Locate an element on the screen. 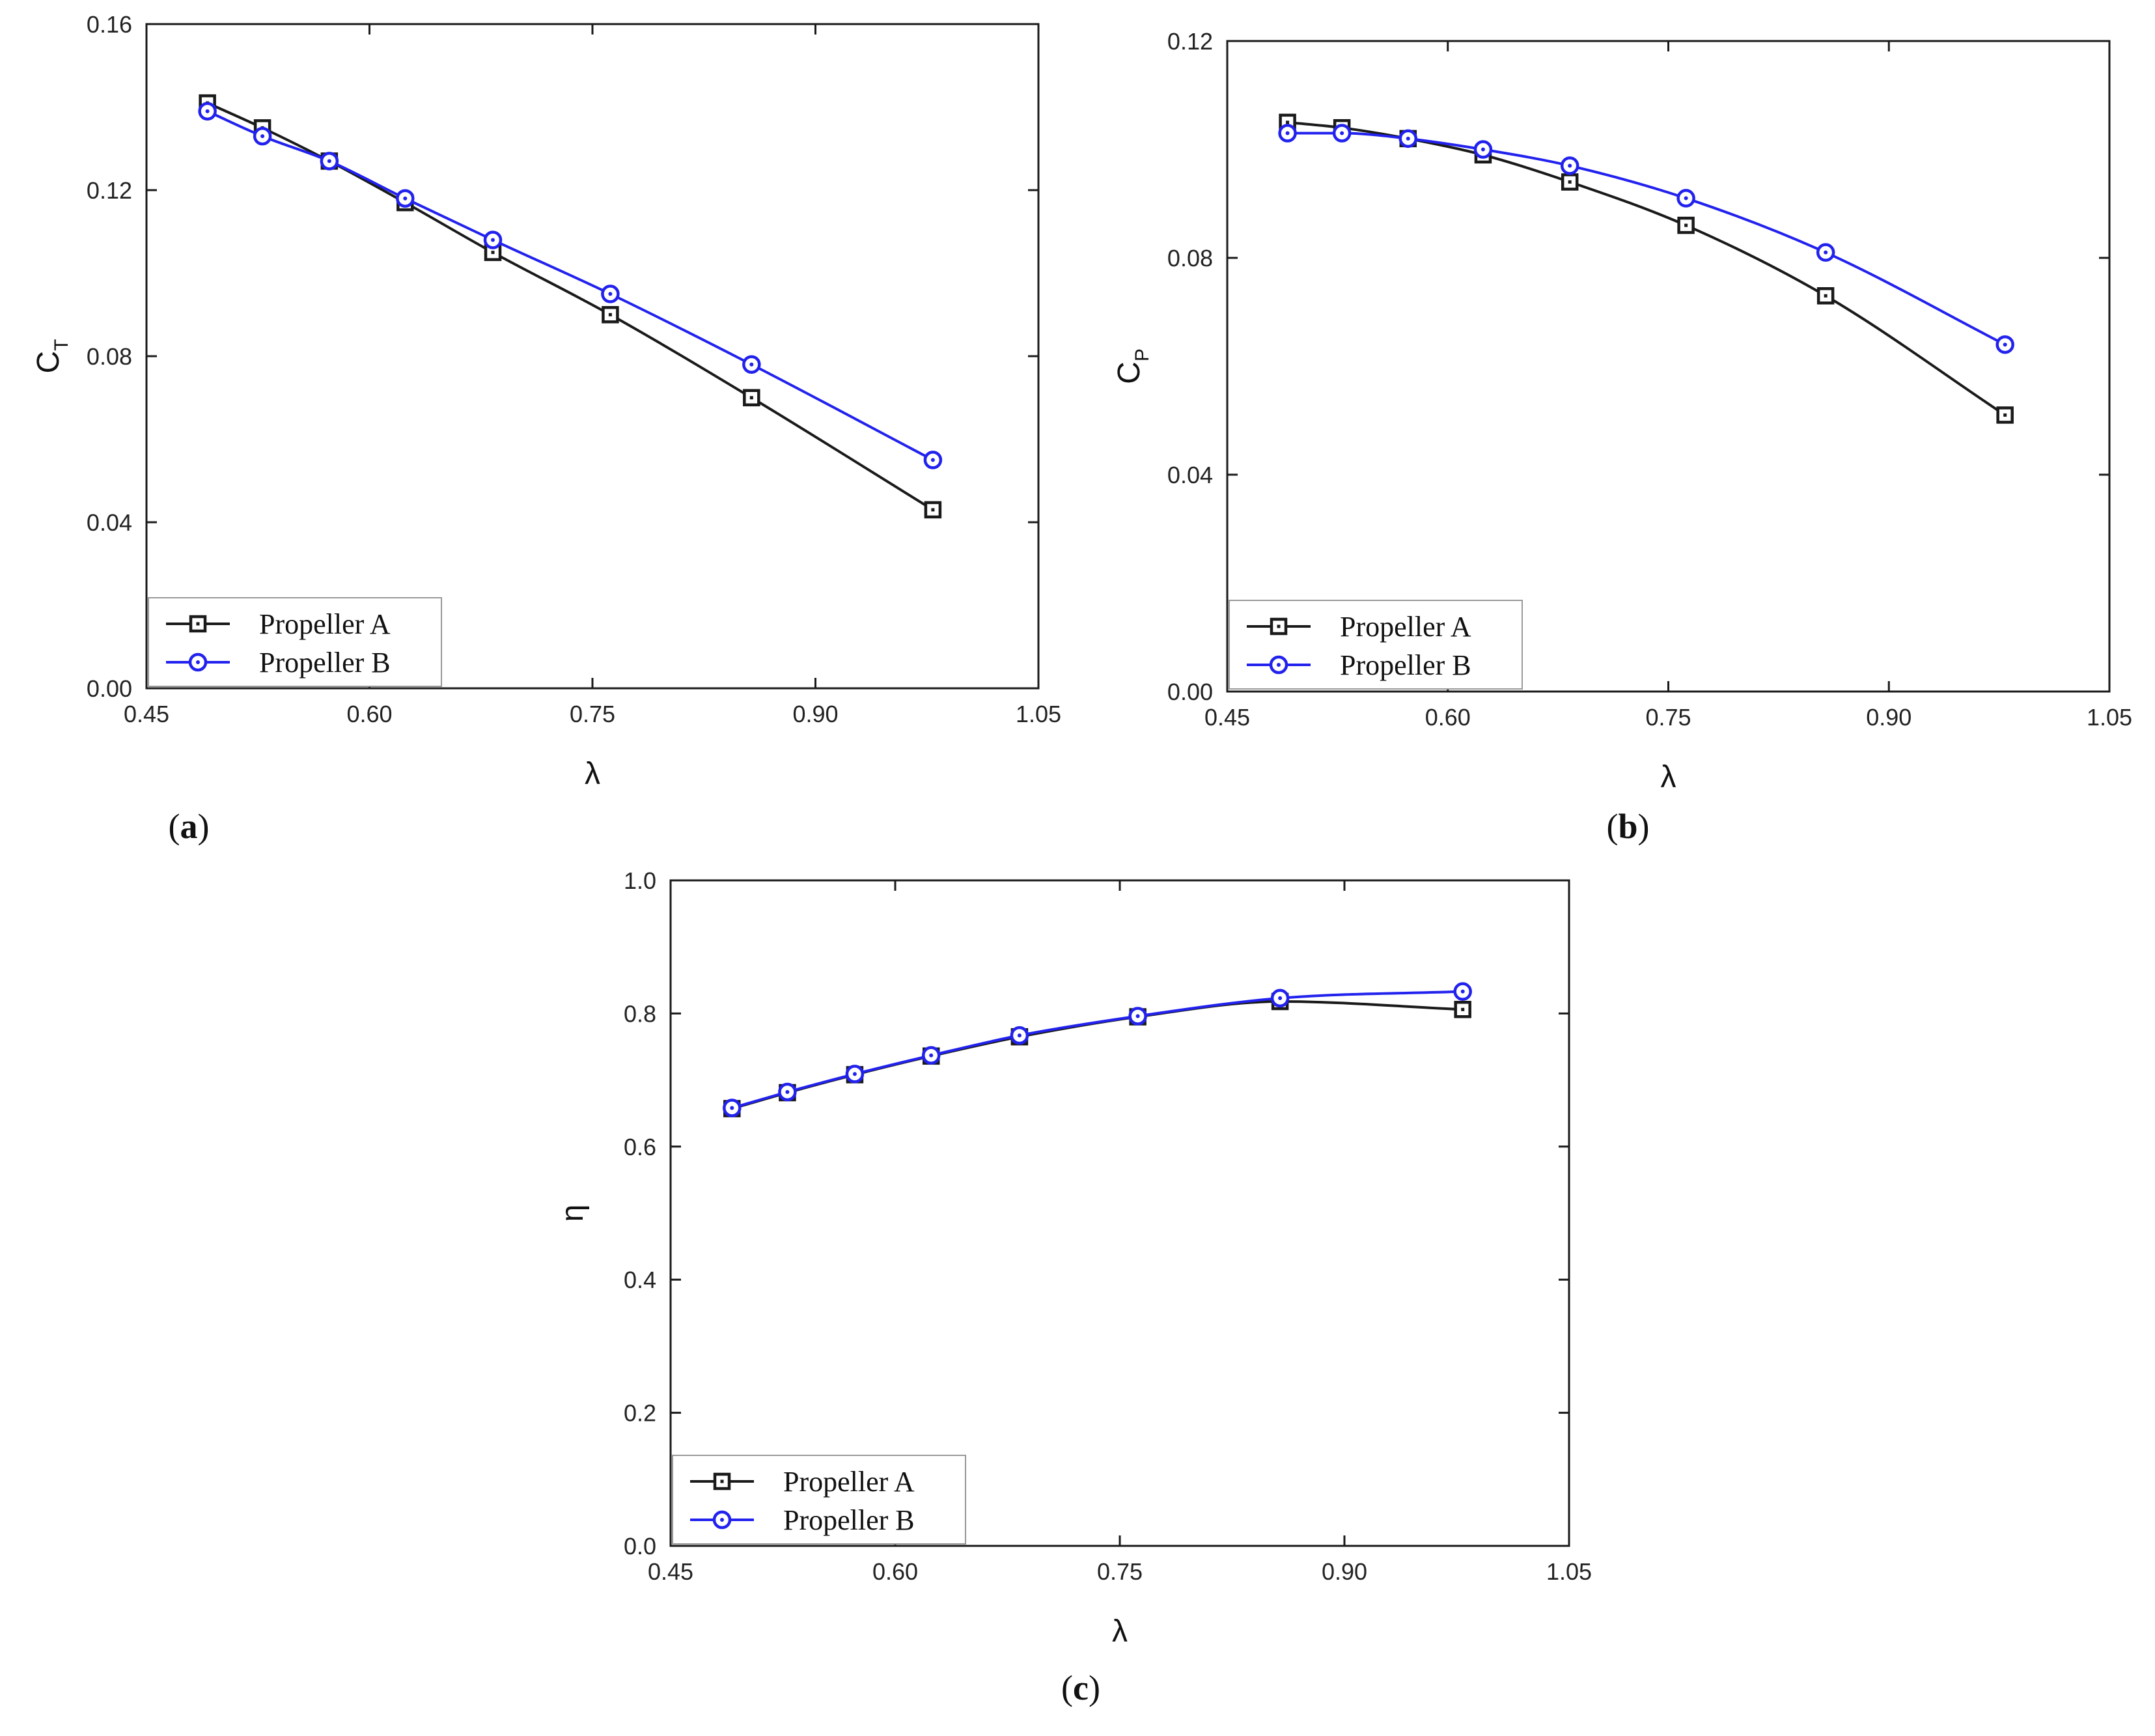 This screenshot has height=1736, width=2155. panel-caption: (c) is located at coordinates (1080, 1688).